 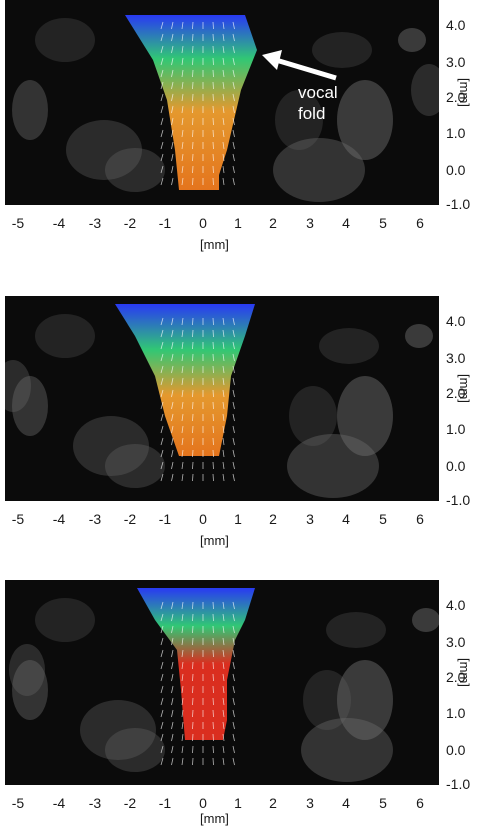 What do you see at coordinates (312, 113) in the screenshot?
I see `annotation-line: fold` at bounding box center [312, 113].